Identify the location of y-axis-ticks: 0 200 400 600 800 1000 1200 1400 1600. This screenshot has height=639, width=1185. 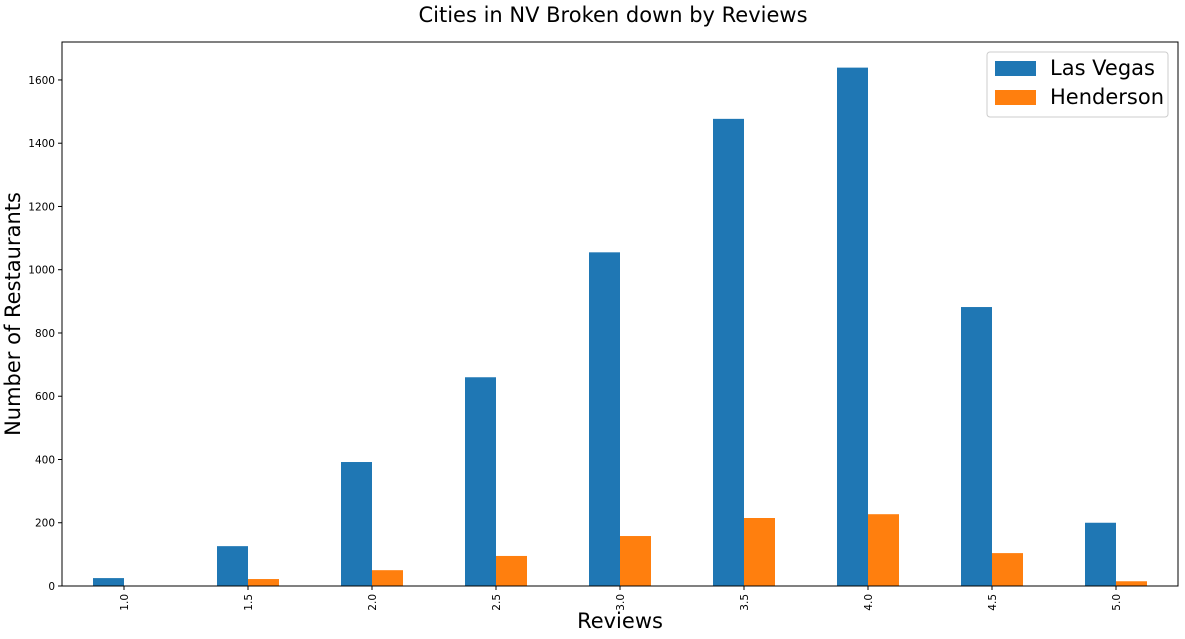
(45, 334).